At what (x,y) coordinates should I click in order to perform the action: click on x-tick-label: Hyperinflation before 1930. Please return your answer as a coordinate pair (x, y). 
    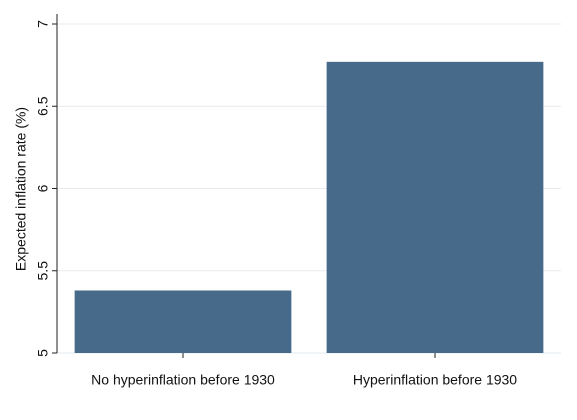
    Looking at the image, I should click on (435, 380).